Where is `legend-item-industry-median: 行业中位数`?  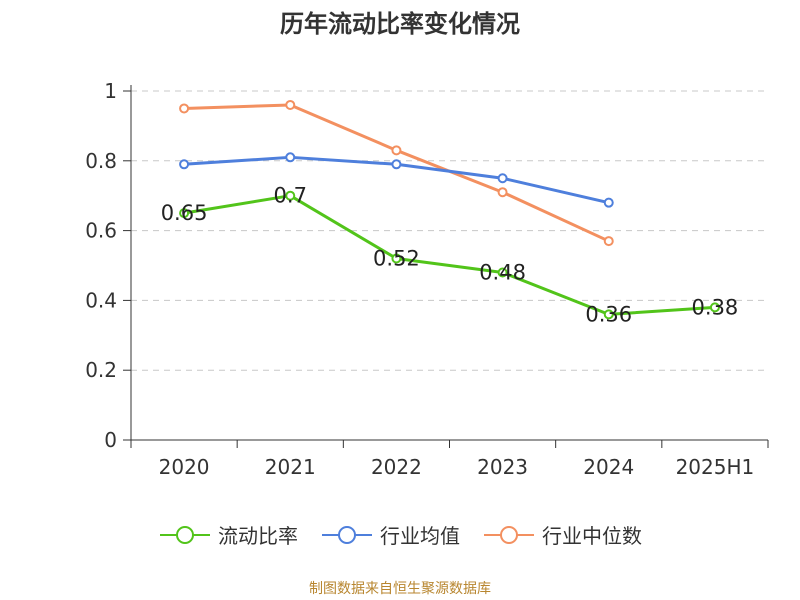
legend-item-industry-median: 行业中位数 is located at coordinates (562, 534).